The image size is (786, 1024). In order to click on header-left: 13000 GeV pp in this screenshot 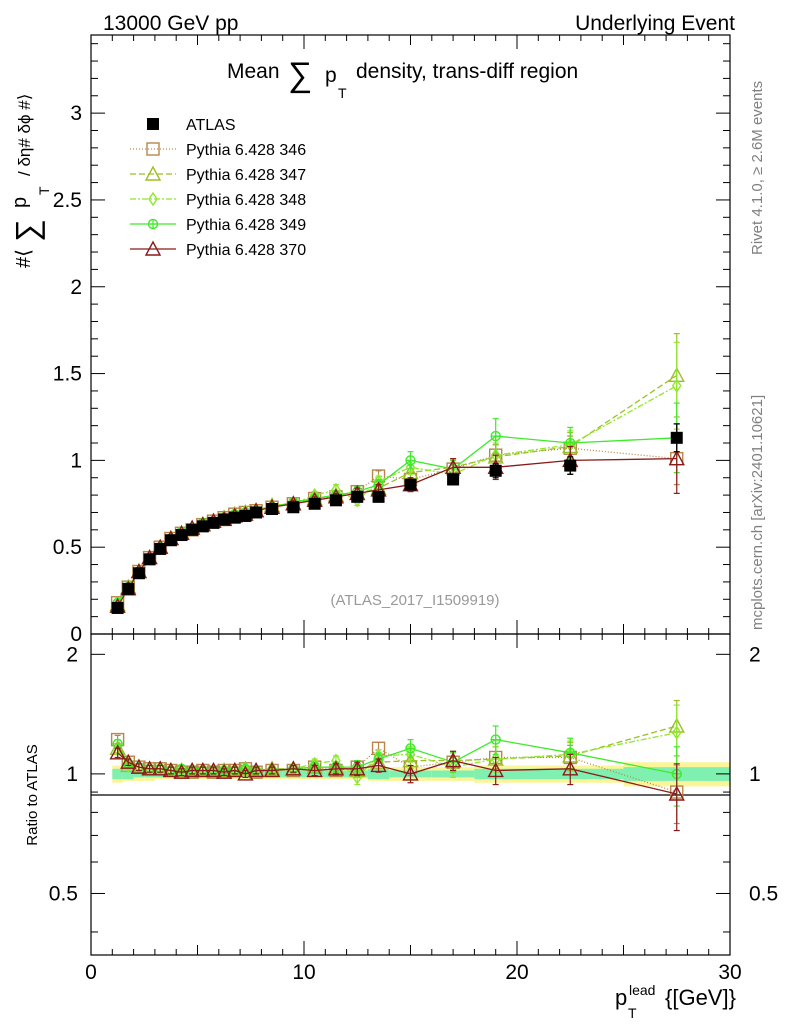, I will do `click(170, 23)`.